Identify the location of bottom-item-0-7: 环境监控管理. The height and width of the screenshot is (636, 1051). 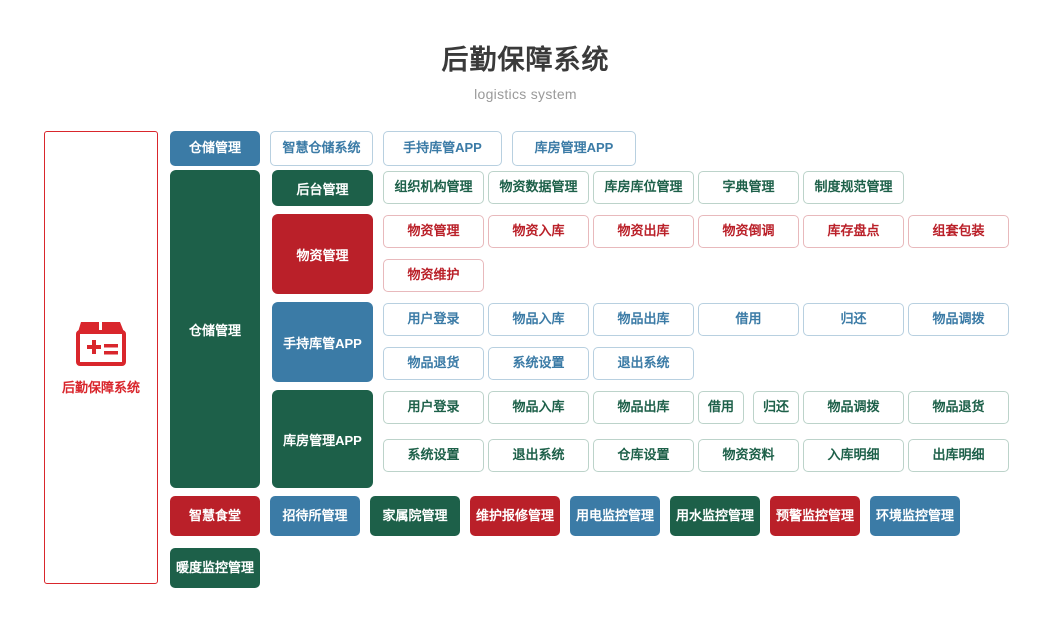
(915, 516).